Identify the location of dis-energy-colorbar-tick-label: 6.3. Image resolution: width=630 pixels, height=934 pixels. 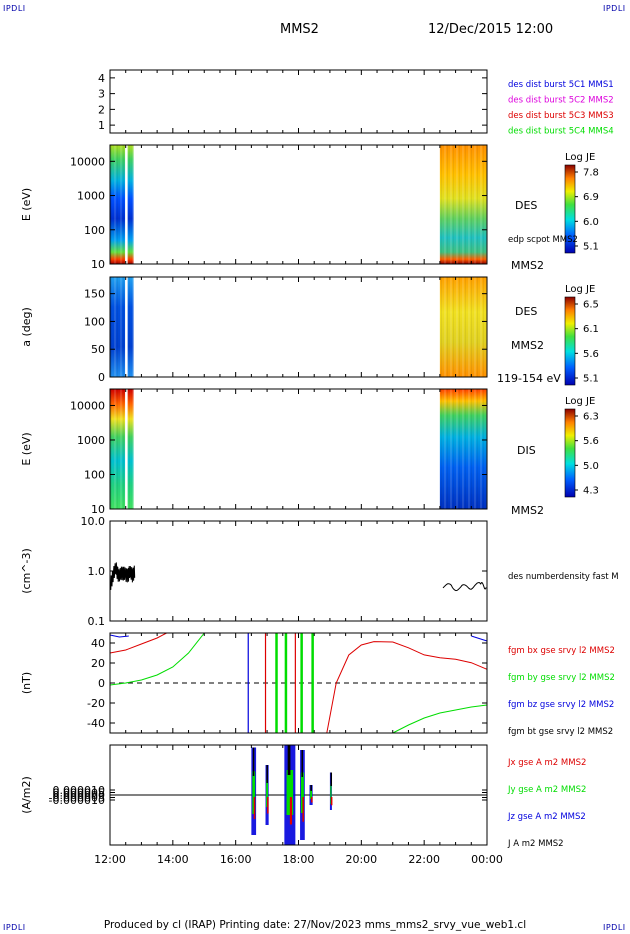
(591, 417).